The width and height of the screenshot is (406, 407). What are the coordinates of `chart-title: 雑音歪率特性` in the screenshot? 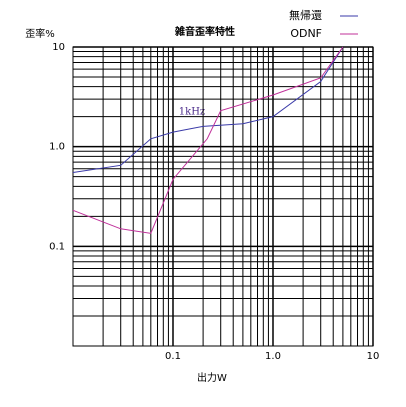 It's located at (204, 31).